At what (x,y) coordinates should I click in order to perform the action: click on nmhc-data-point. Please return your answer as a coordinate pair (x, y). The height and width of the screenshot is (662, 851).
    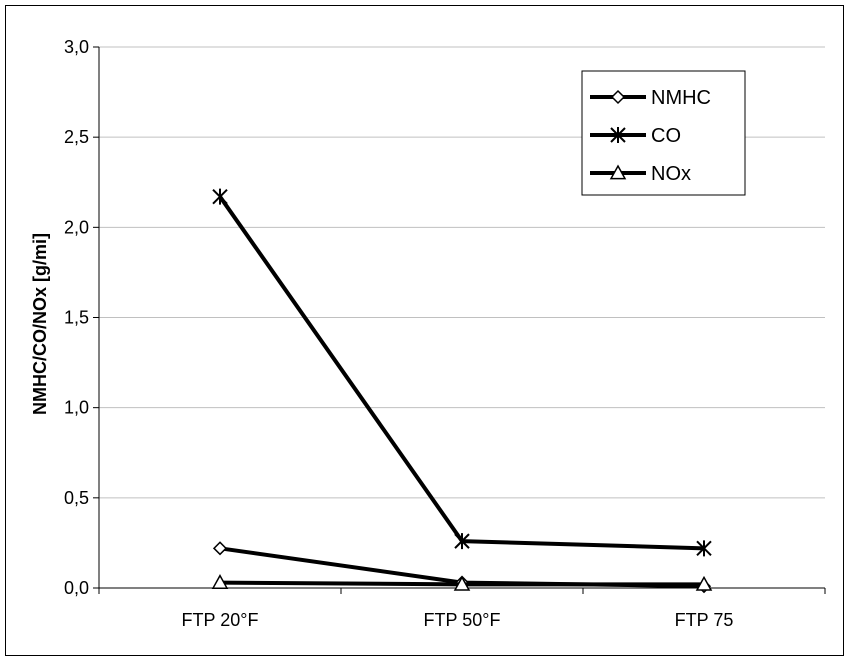
    Looking at the image, I should click on (220, 548).